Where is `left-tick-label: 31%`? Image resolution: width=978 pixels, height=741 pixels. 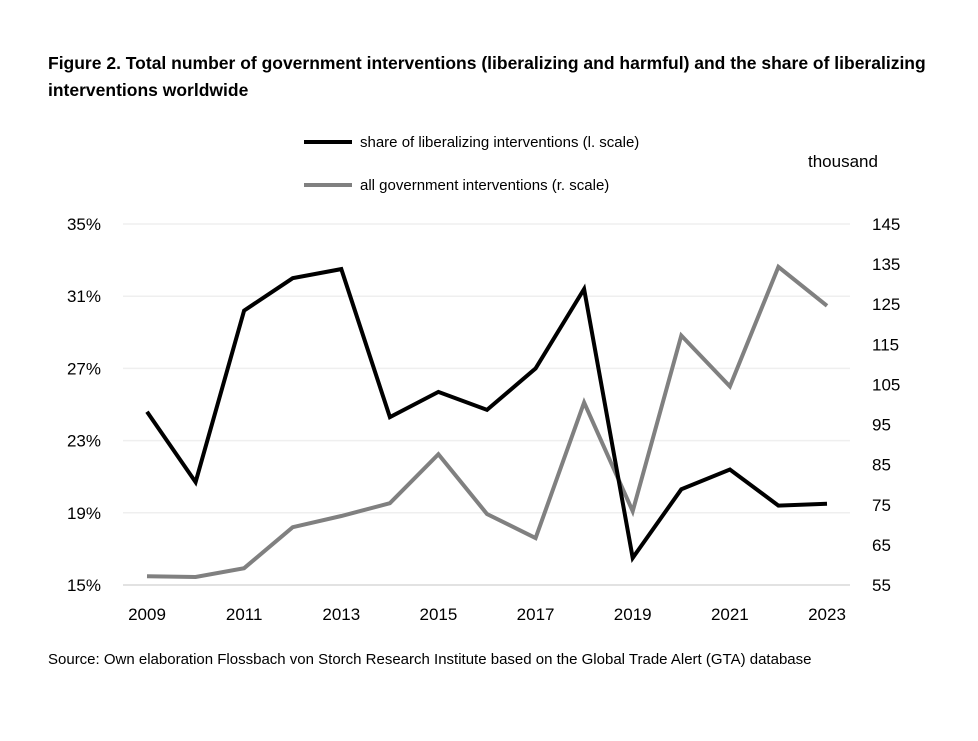 left-tick-label: 31% is located at coordinates (84, 296).